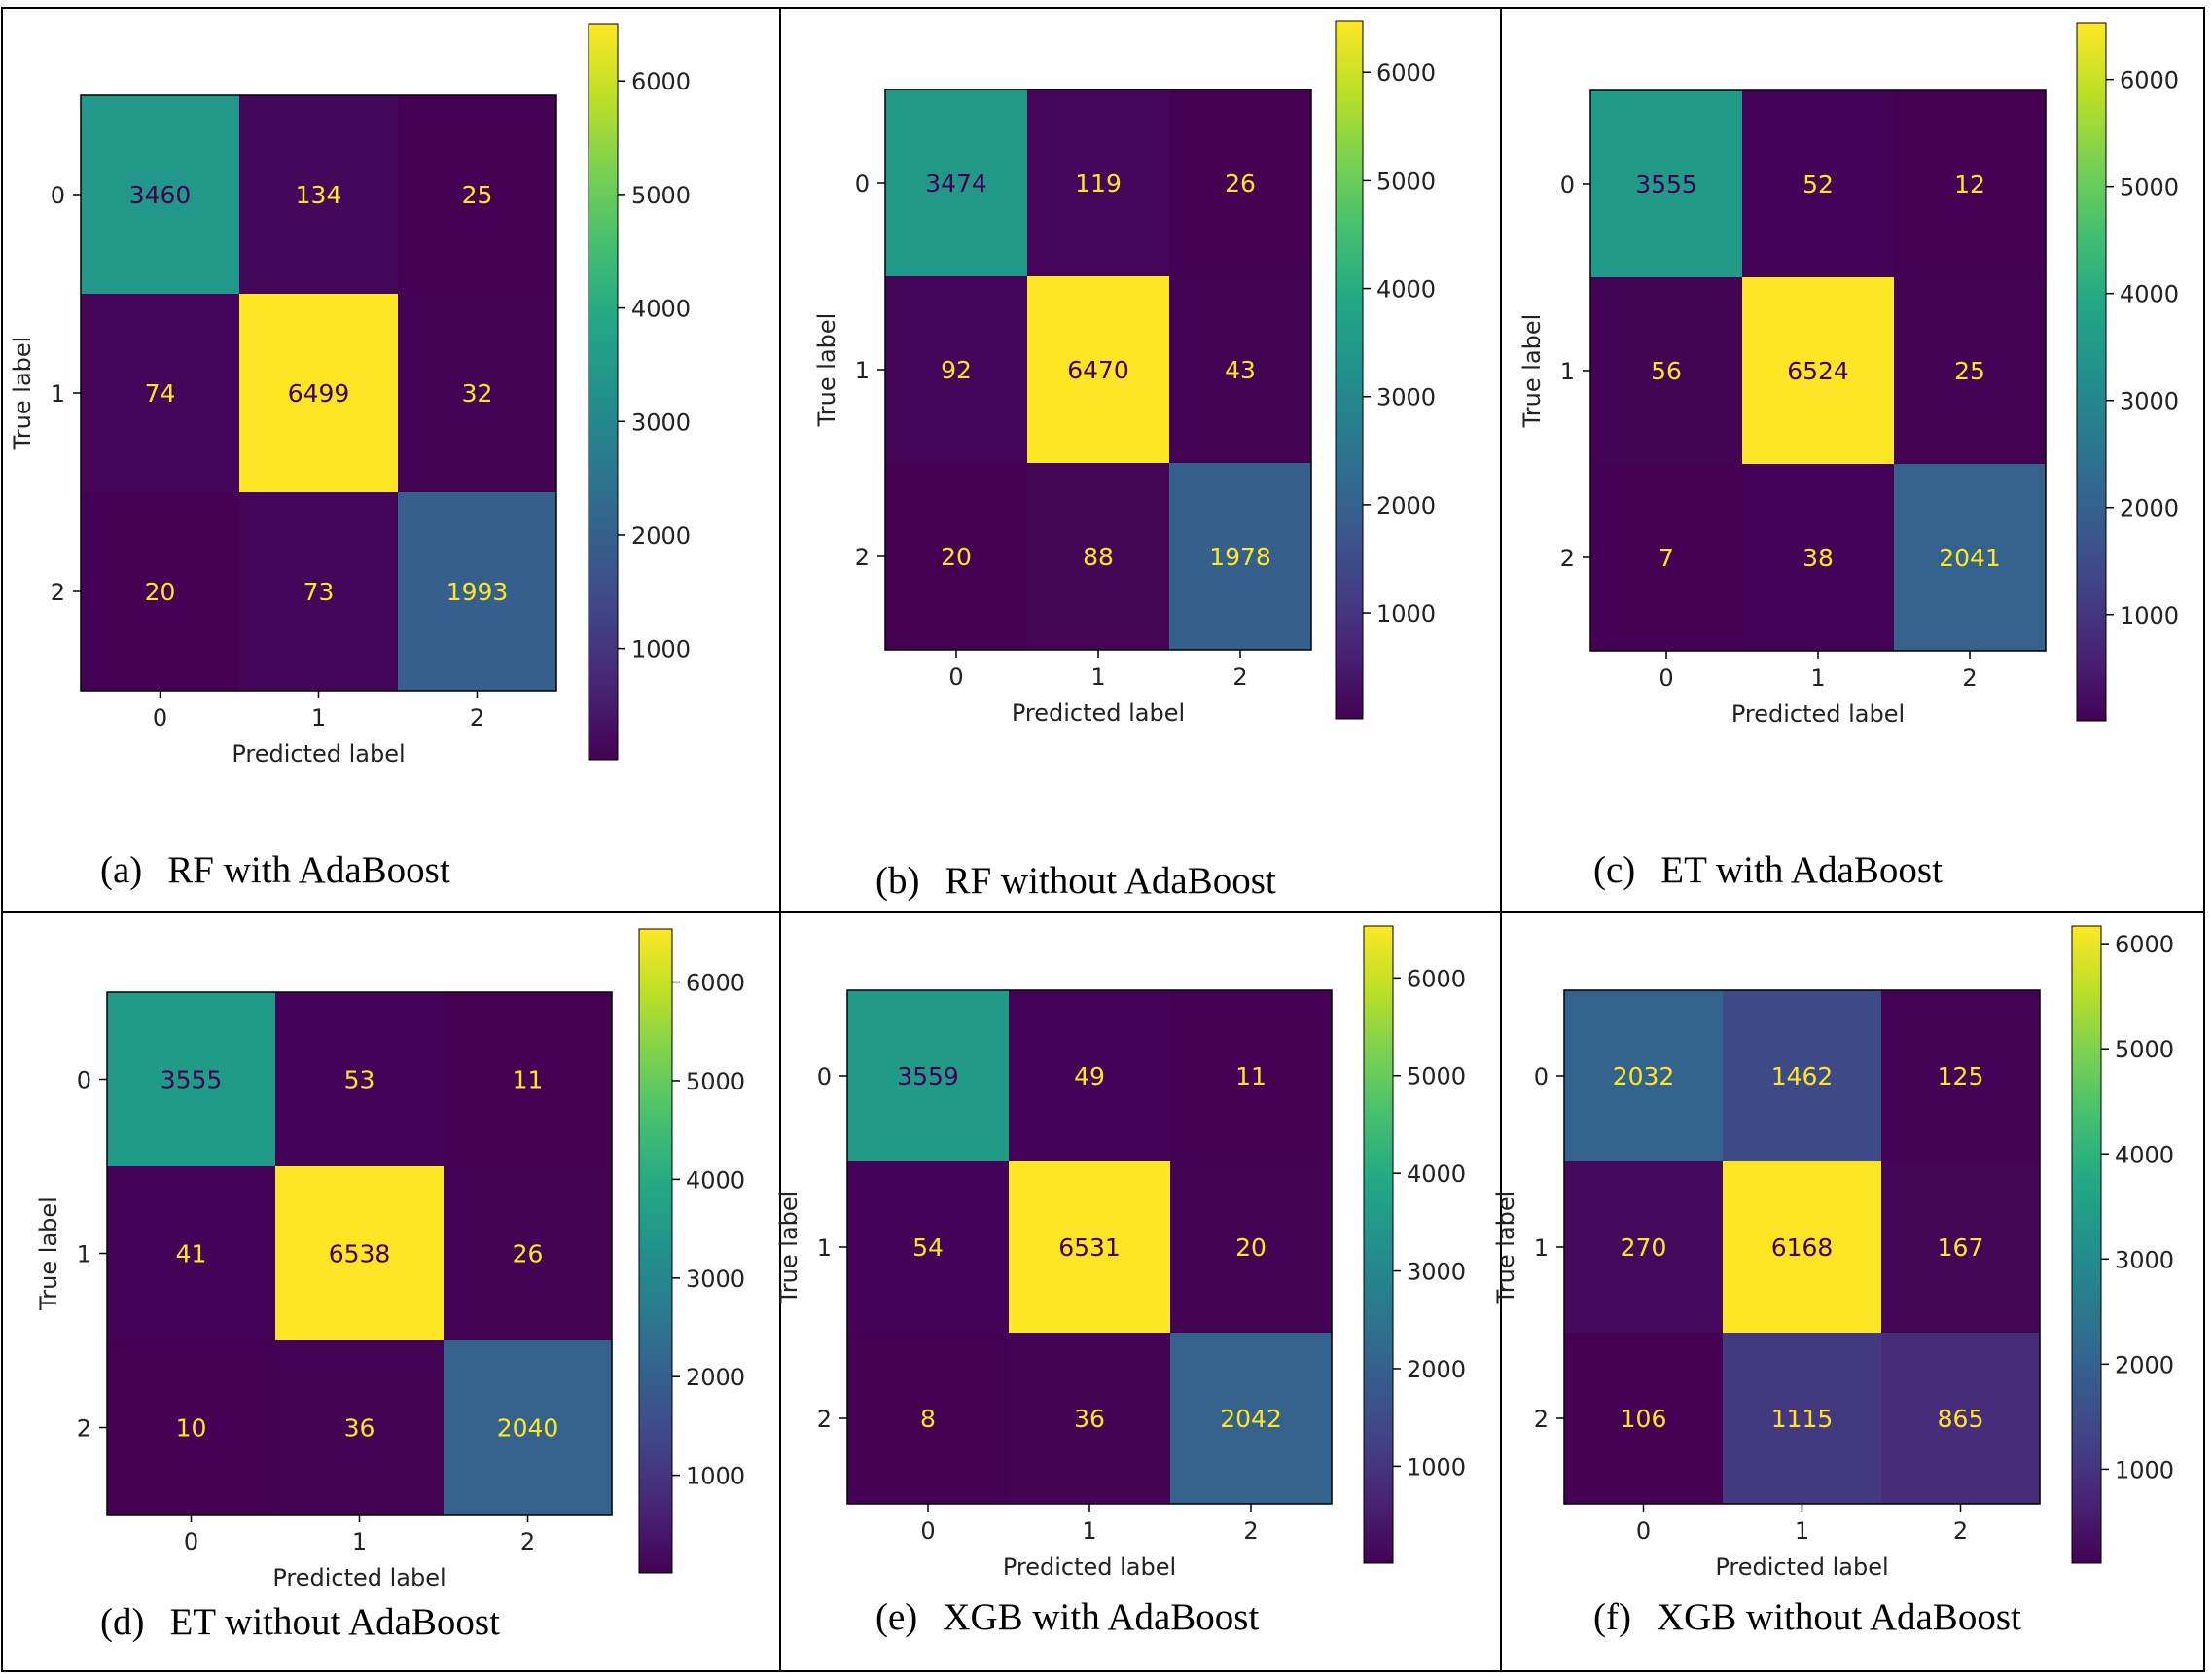 The image size is (2212, 1678). Describe the element at coordinates (1818, 371) in the screenshot. I see `cell-value-label: 6524` at that location.